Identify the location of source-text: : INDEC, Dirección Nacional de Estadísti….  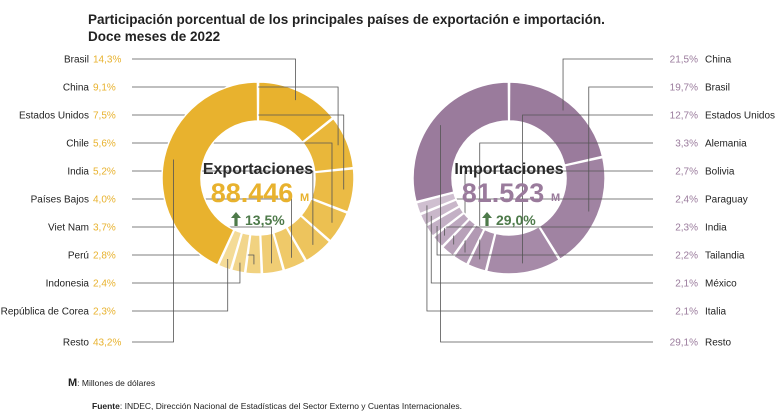
(290, 406).